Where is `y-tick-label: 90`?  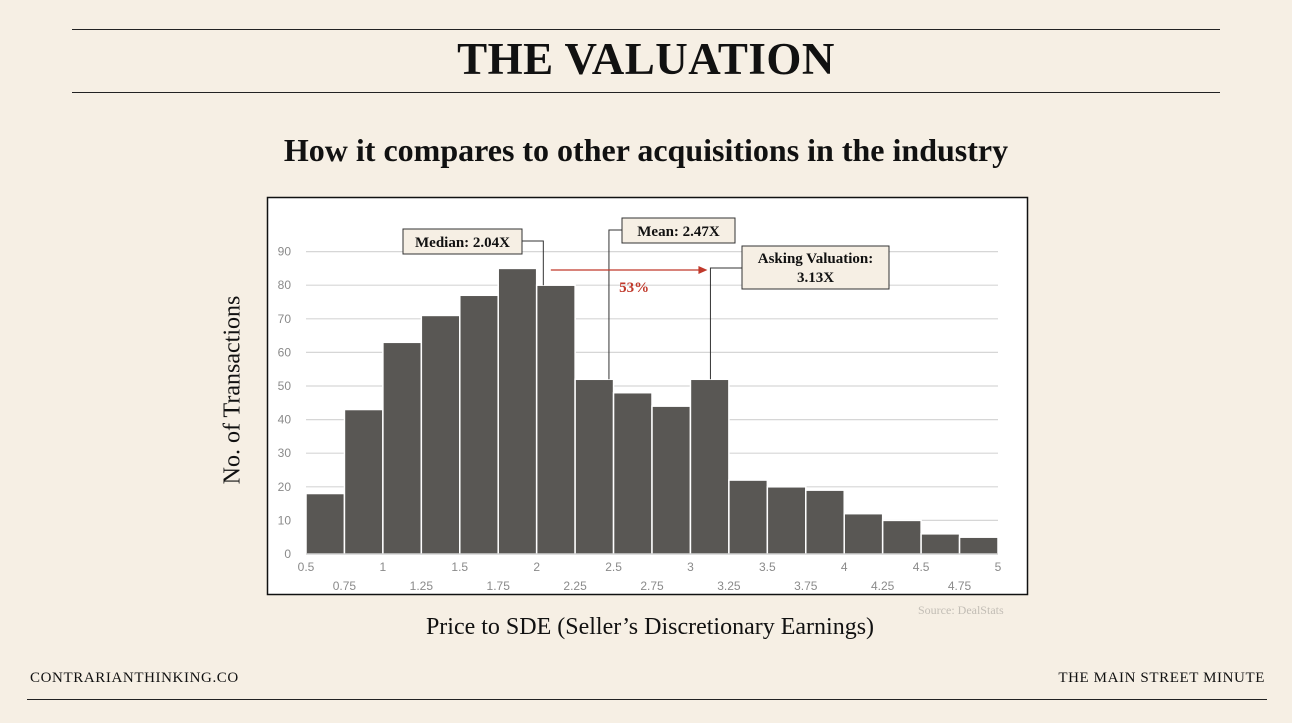 y-tick-label: 90 is located at coordinates (285, 252).